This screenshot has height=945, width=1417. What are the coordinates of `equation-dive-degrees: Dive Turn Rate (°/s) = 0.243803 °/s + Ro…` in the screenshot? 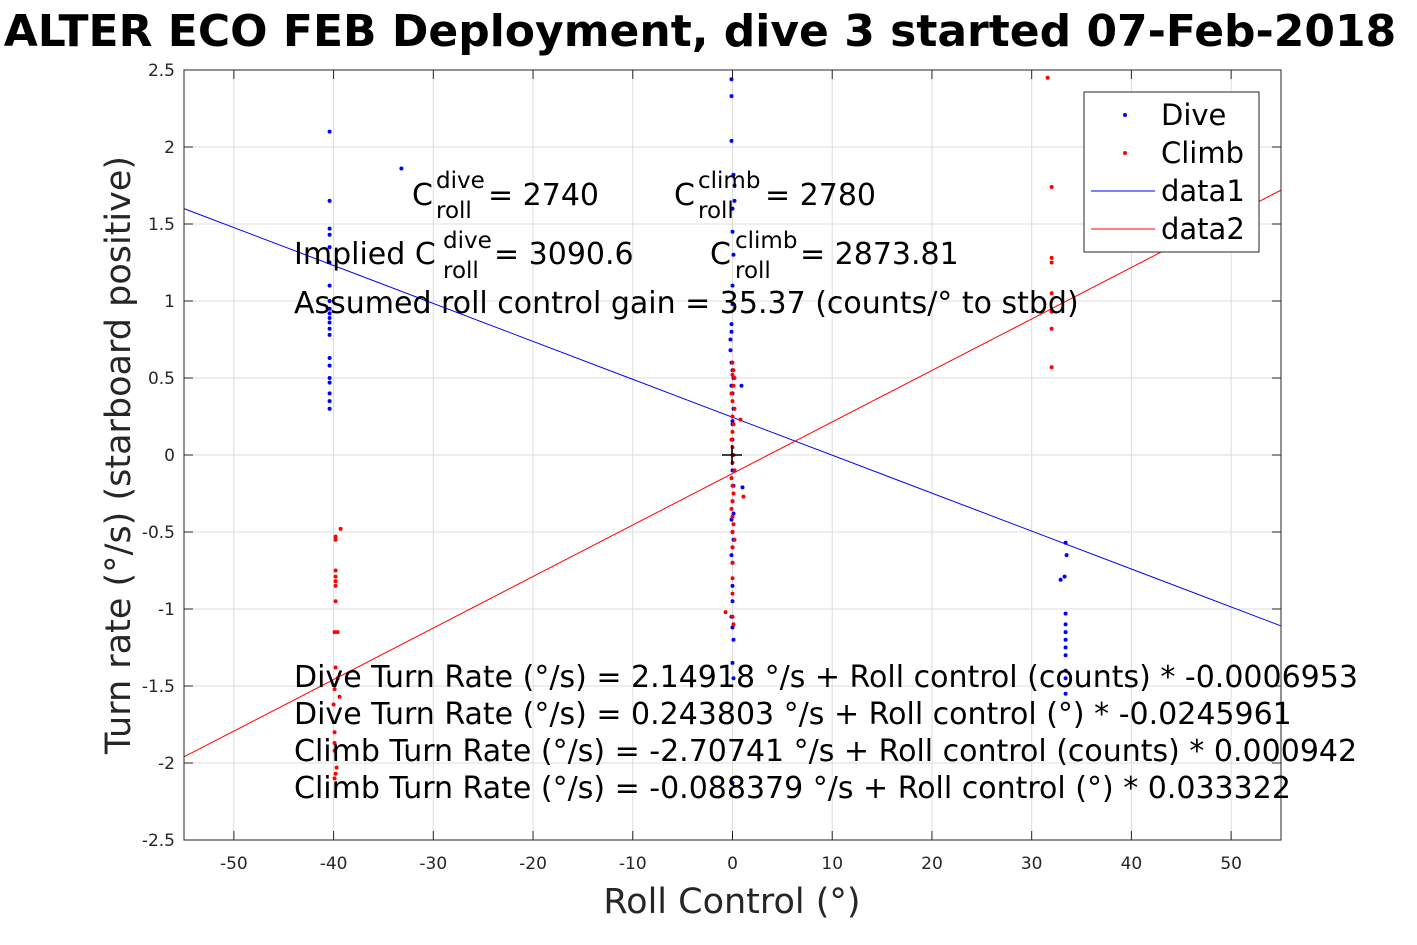 It's located at (793, 714).